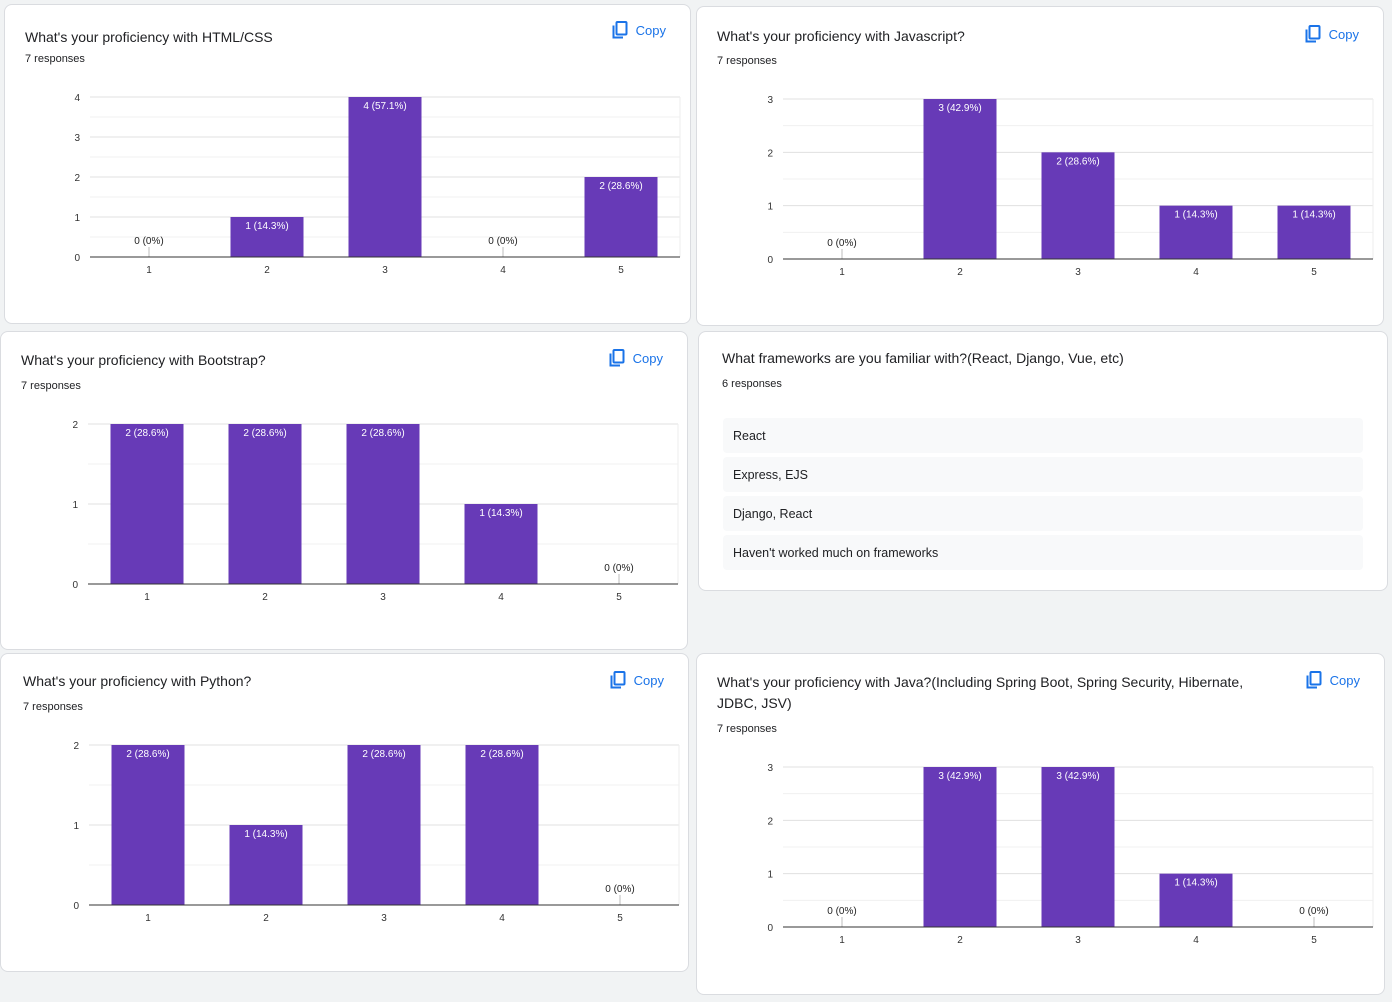 The width and height of the screenshot is (1392, 1002). What do you see at coordinates (841, 36) in the screenshot?
I see `question-title: What's your proficiency with Javascript?` at bounding box center [841, 36].